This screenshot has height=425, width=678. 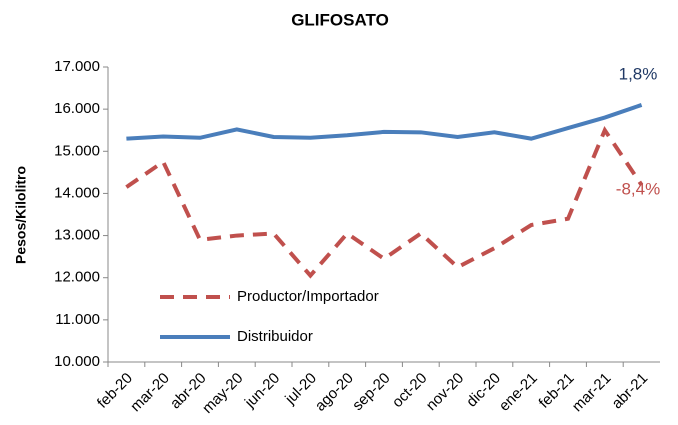 I want to click on y-tick-label: 17.000, so click(x=77, y=66).